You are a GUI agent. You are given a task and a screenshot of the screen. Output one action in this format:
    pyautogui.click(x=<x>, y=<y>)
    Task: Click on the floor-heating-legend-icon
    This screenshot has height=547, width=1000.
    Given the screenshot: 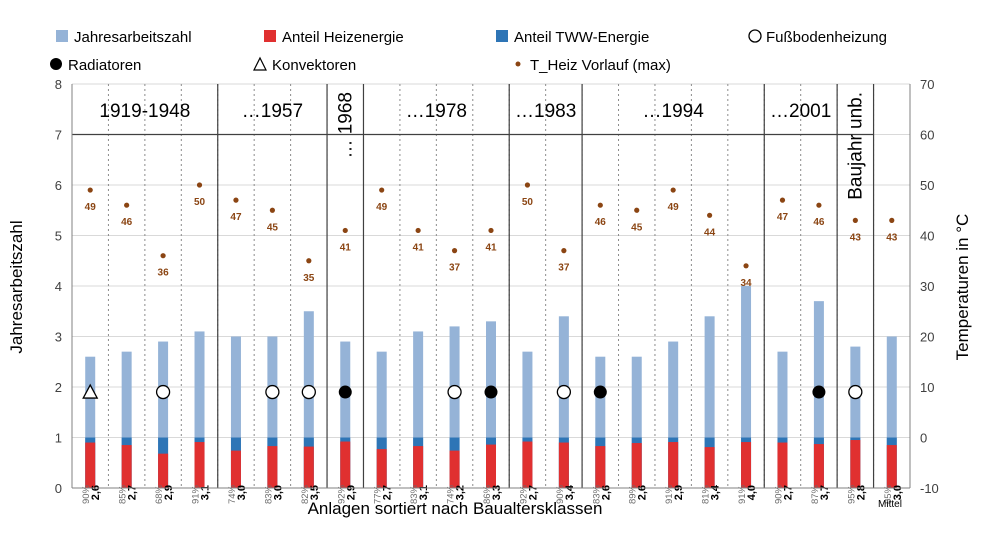 What is the action you would take?
    pyautogui.click(x=755, y=36)
    